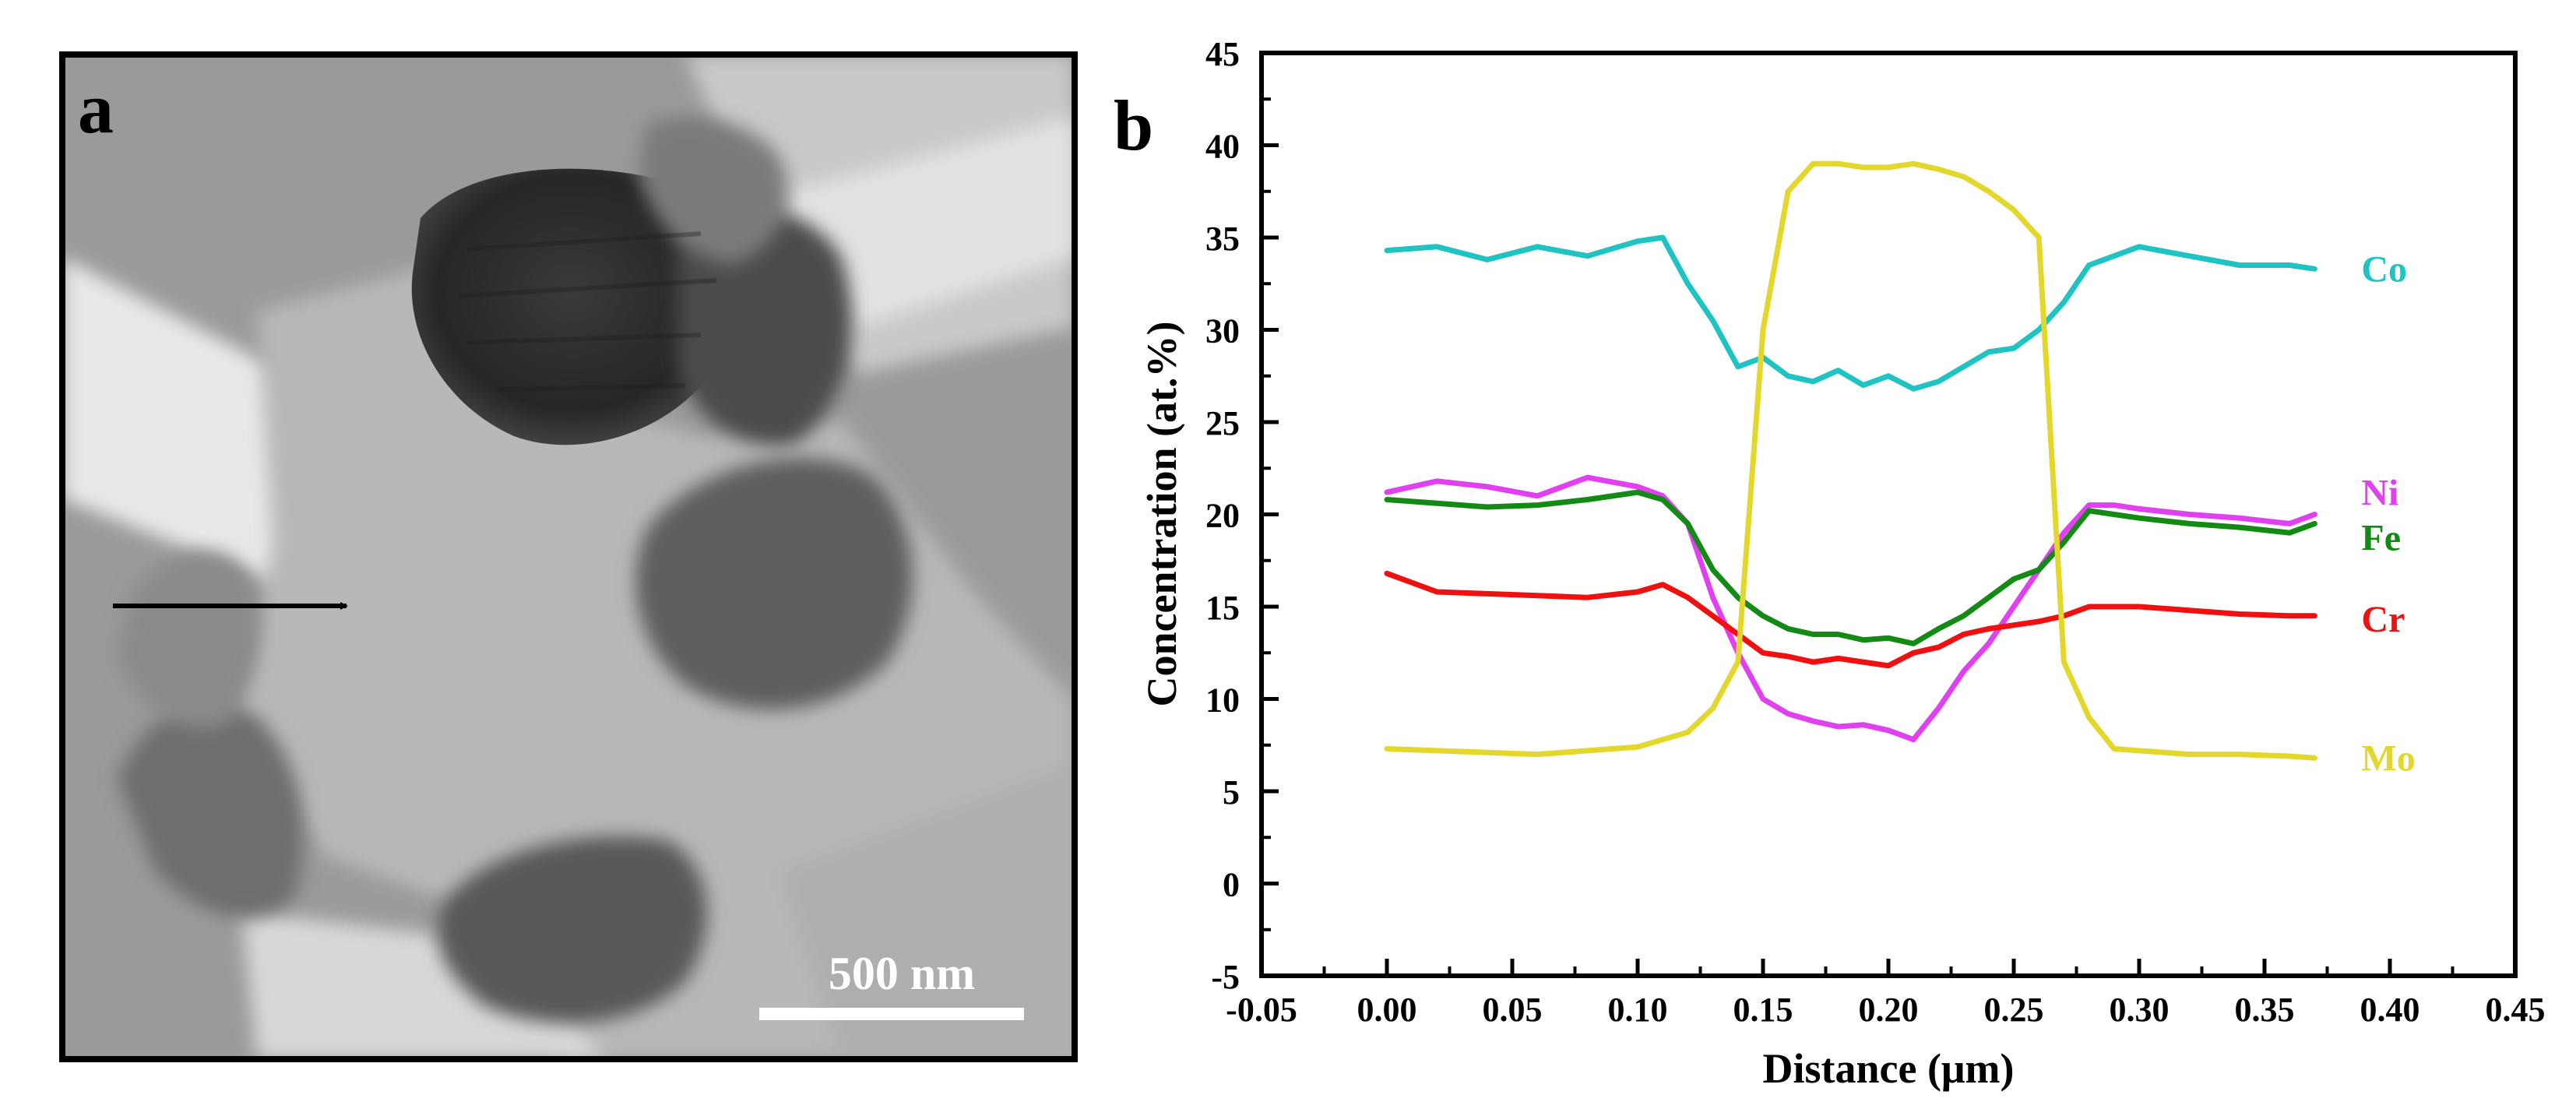  I want to click on particle-small-top, so click(713, 191).